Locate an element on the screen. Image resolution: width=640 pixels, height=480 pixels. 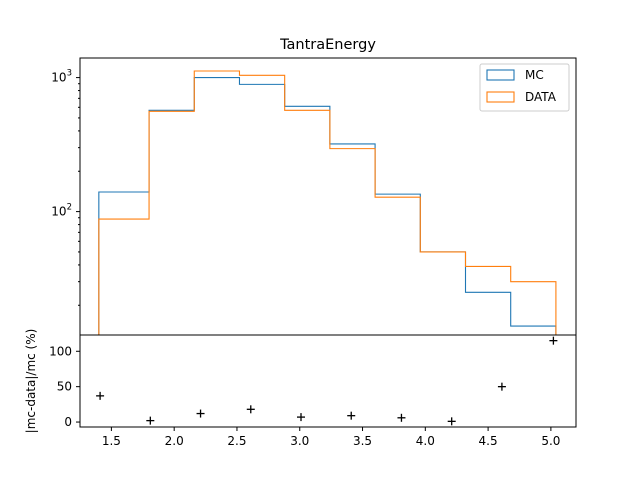
legend-box is located at coordinates (524, 87).